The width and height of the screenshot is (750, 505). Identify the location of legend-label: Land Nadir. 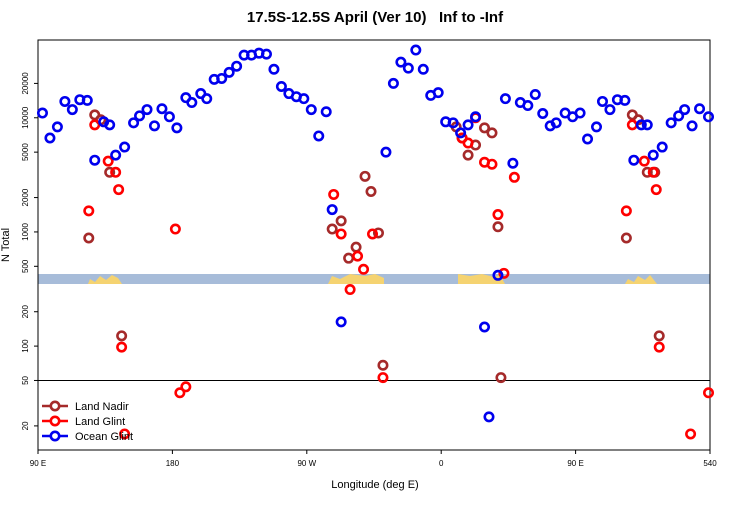
(102, 407).